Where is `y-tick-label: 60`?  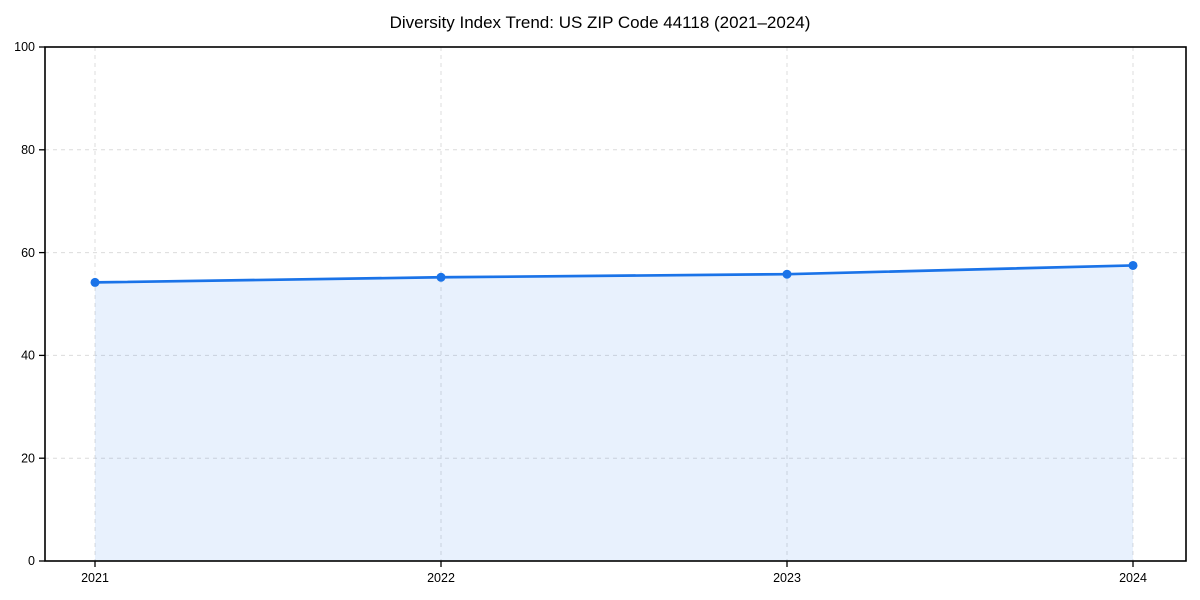 y-tick-label: 60 is located at coordinates (28, 253).